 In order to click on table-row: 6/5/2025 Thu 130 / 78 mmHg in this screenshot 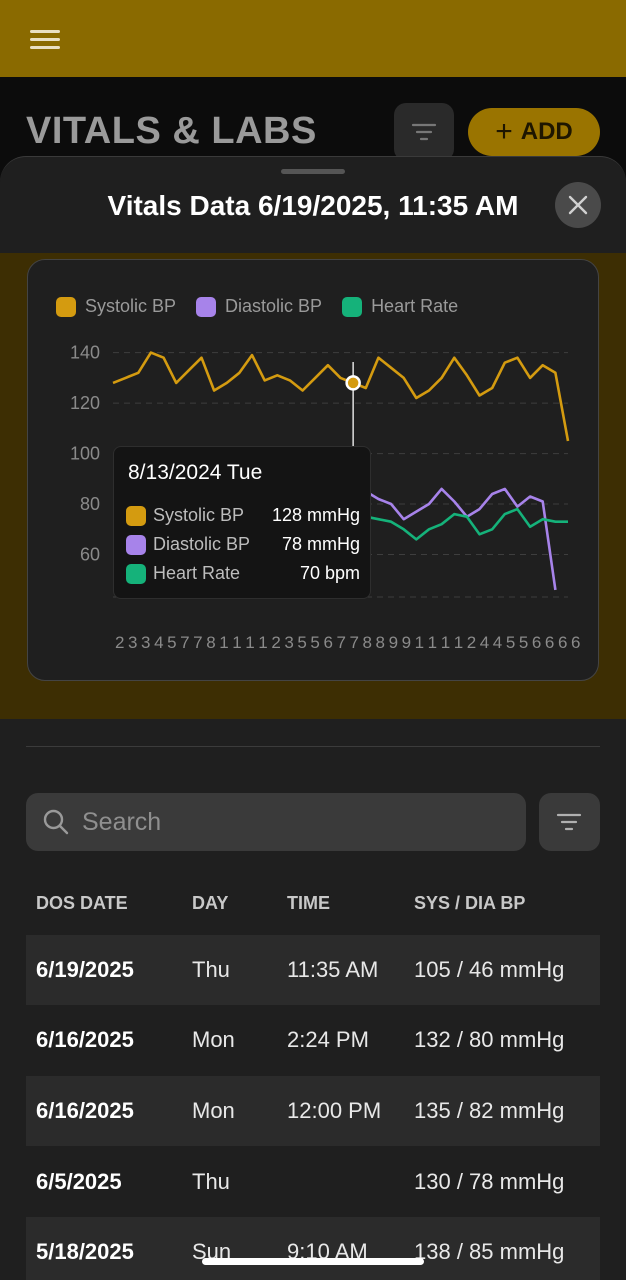, I will do `click(313, 1182)`.